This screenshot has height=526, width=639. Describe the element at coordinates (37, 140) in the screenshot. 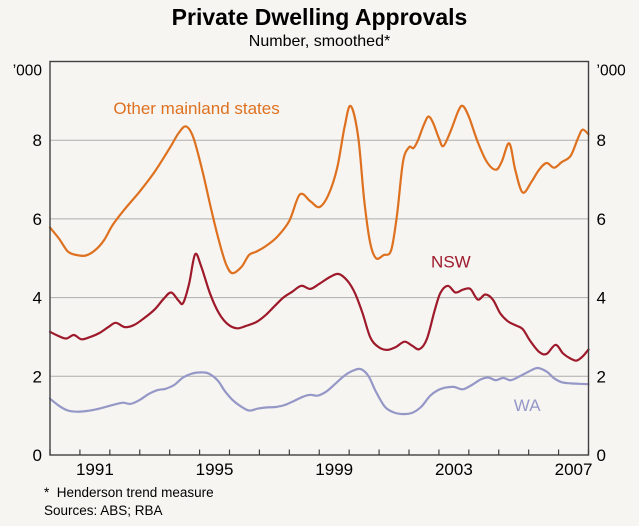

I see `y-label-left-8: 8` at that location.